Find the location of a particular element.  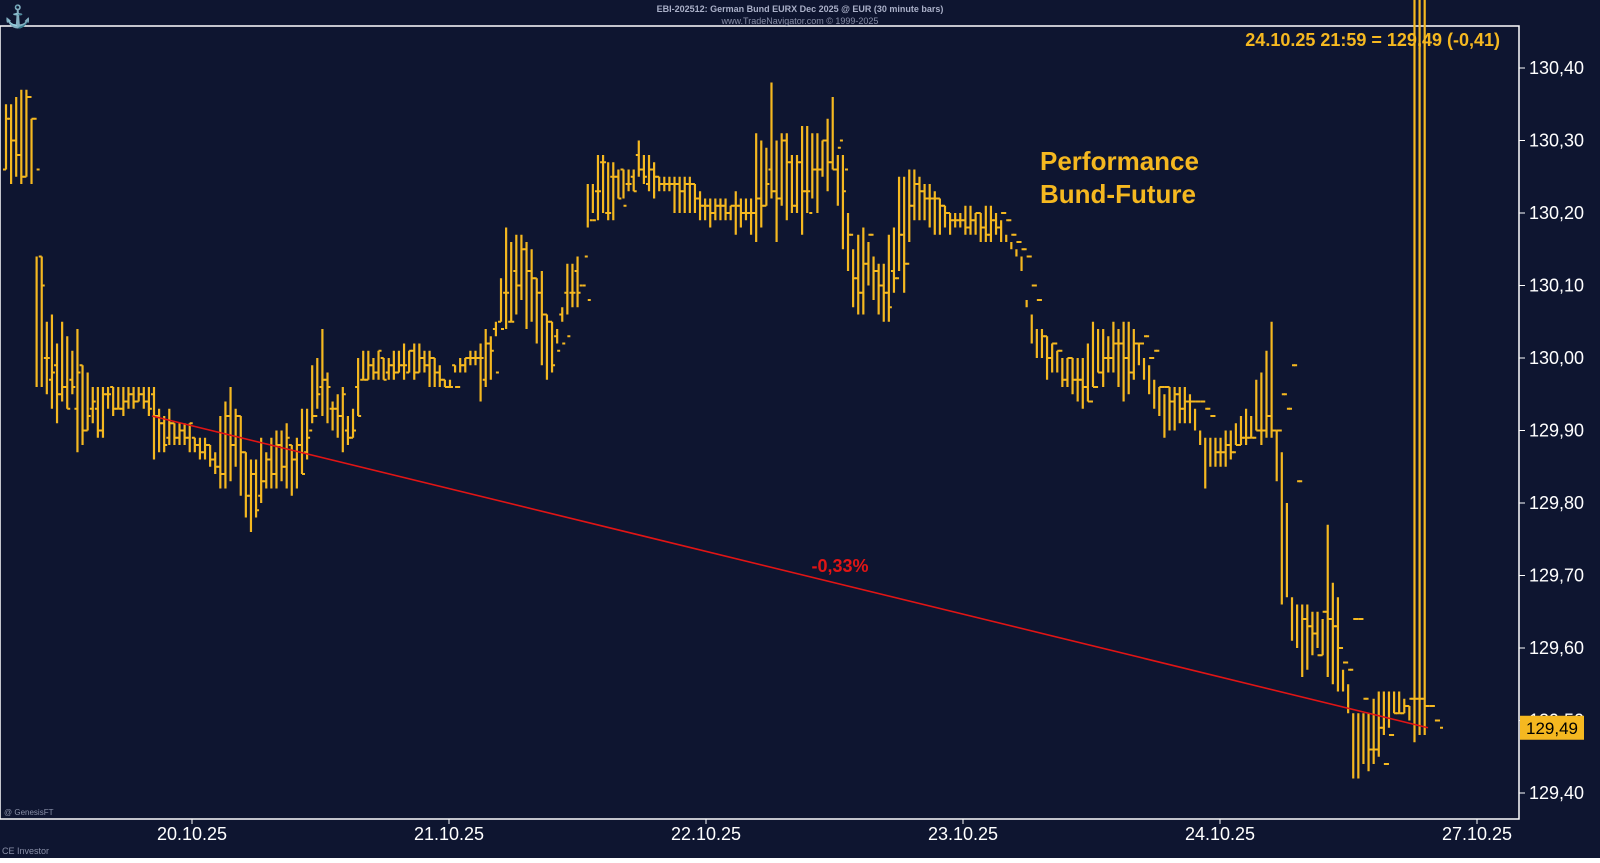

y-tick-label: 129,90 is located at coordinates (1556, 431).